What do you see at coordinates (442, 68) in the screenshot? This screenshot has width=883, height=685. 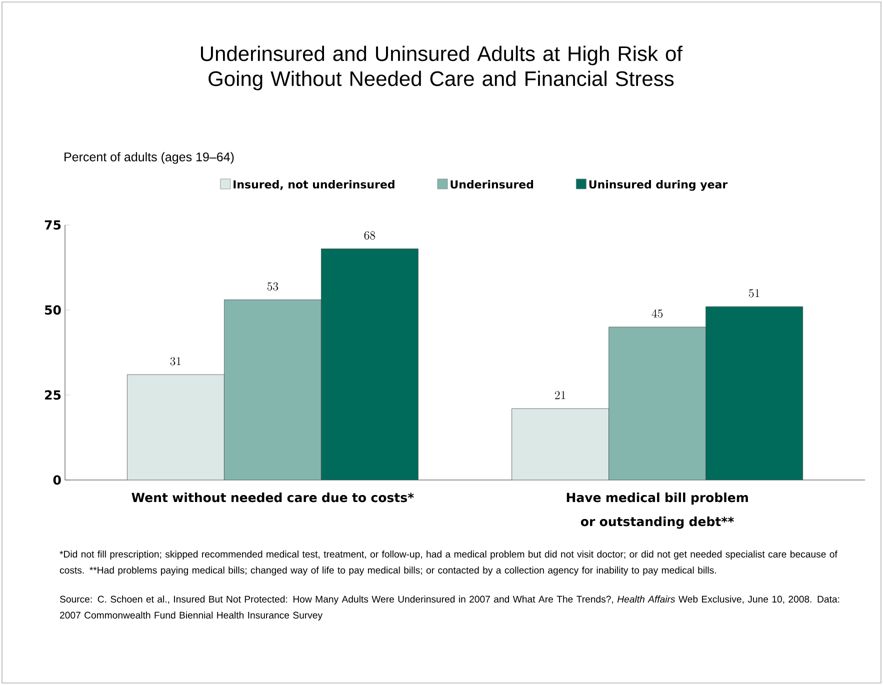 I see `chart-title: Underinsured and Uninsured Adults at High Risk of Going Without Needed Care and Financial Stress` at bounding box center [442, 68].